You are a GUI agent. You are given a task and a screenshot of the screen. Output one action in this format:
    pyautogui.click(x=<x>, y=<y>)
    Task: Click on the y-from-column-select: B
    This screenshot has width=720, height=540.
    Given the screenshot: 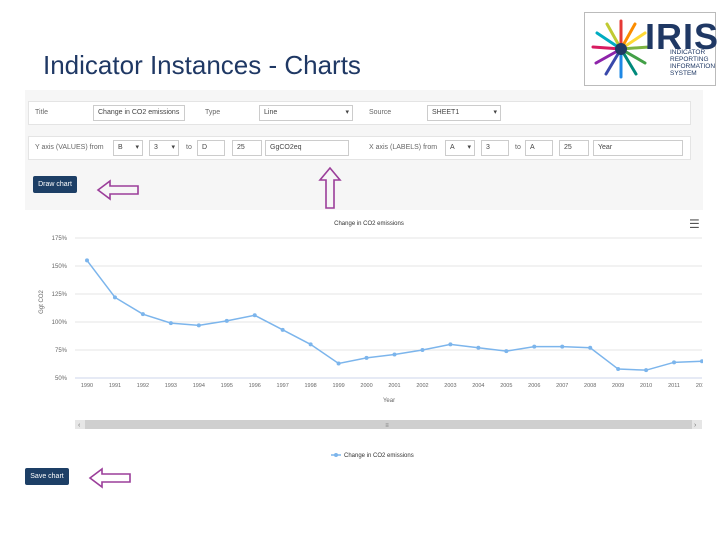 What is the action you would take?
    pyautogui.click(x=128, y=148)
    